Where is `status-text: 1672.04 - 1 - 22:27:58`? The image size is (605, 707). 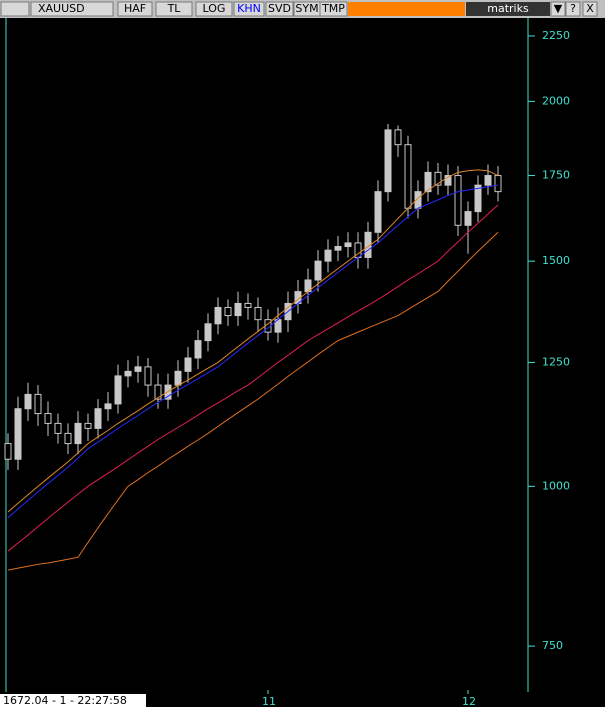 status-text: 1672.04 - 1 - 22:27:58 is located at coordinates (65, 700).